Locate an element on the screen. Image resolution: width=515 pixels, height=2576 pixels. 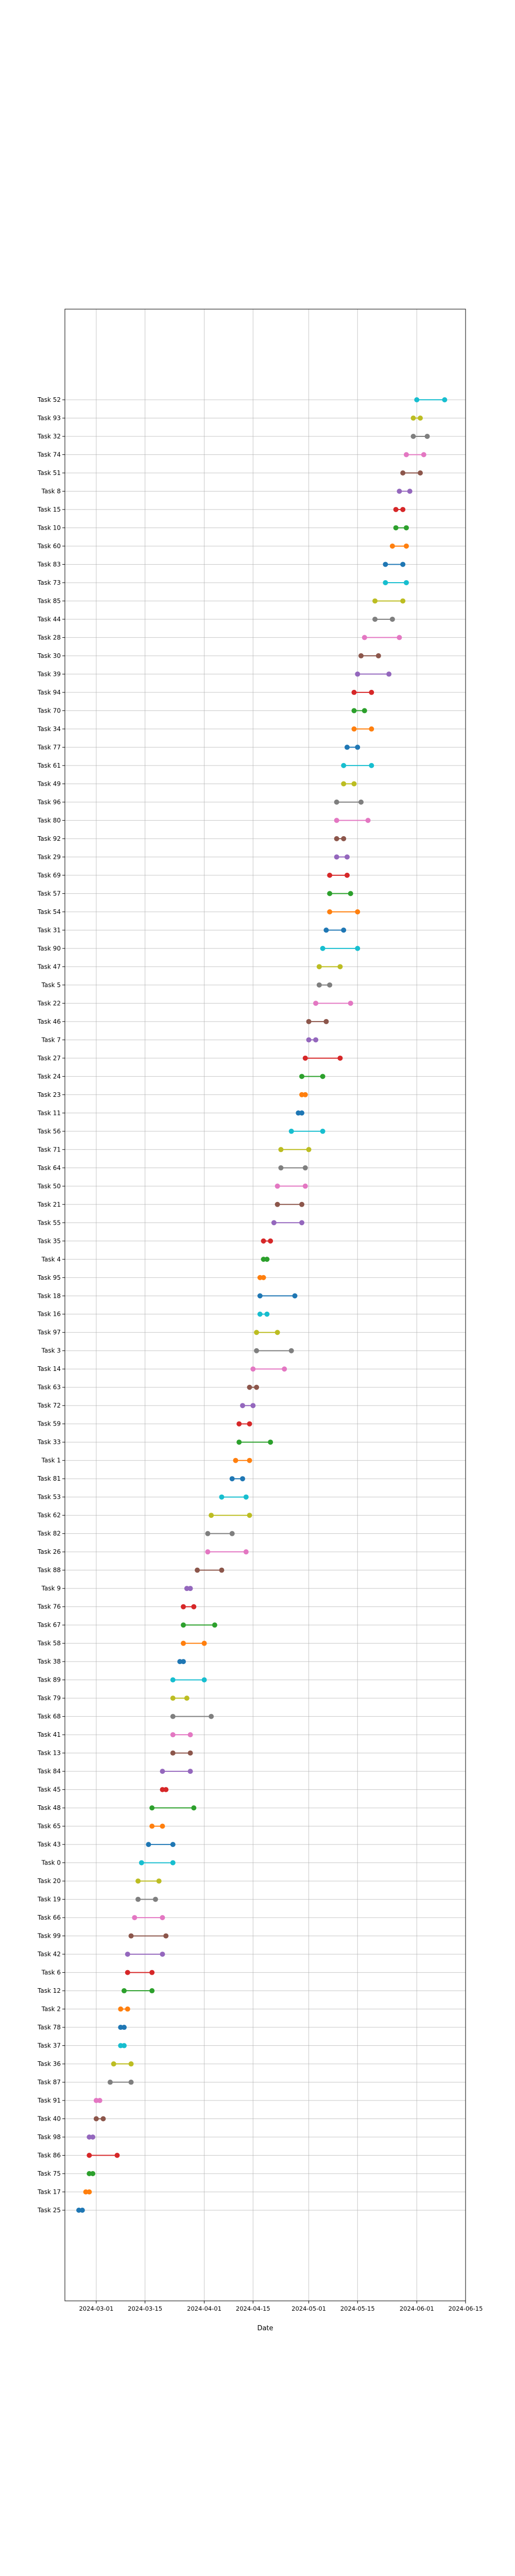
x-tick-label: 2024-04-15 is located at coordinates (253, 2309).